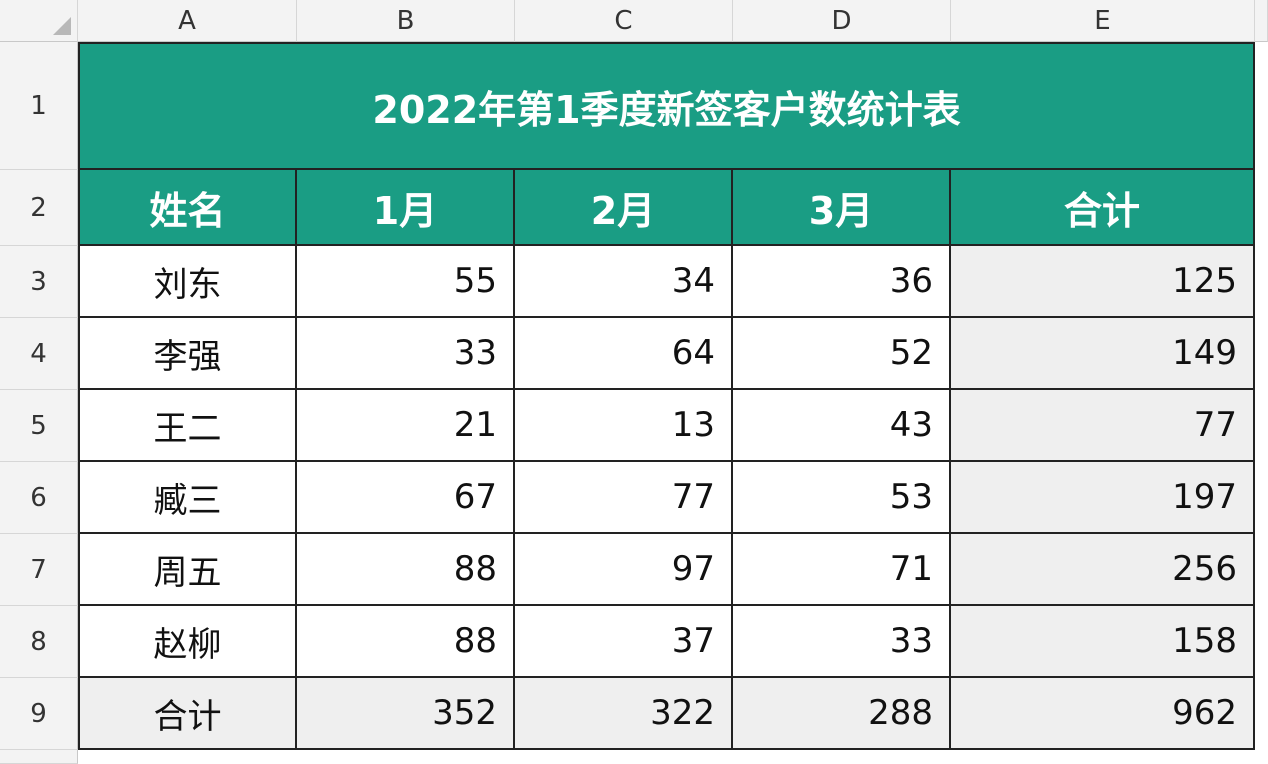  I want to click on number-cell: 125, so click(1103, 282).